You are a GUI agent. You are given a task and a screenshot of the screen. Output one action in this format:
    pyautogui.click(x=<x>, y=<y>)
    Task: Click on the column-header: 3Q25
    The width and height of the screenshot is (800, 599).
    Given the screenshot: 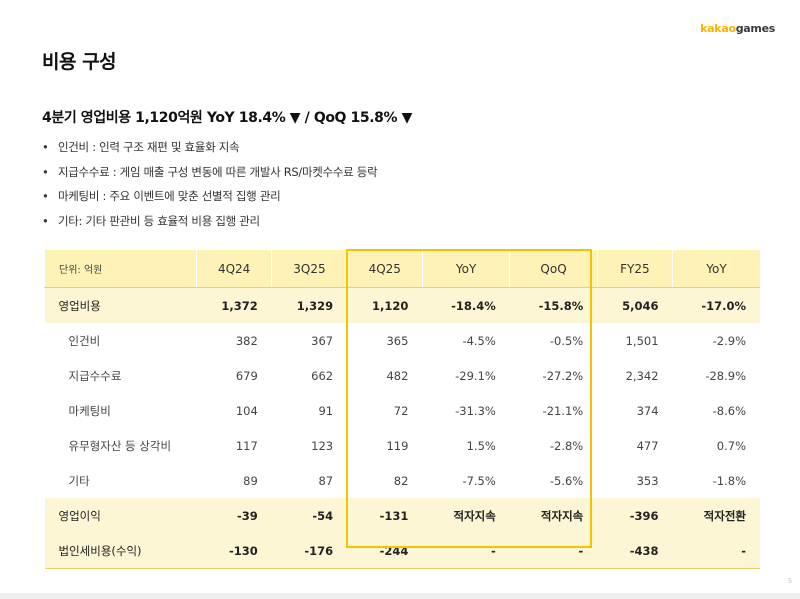 What is the action you would take?
    pyautogui.click(x=309, y=269)
    